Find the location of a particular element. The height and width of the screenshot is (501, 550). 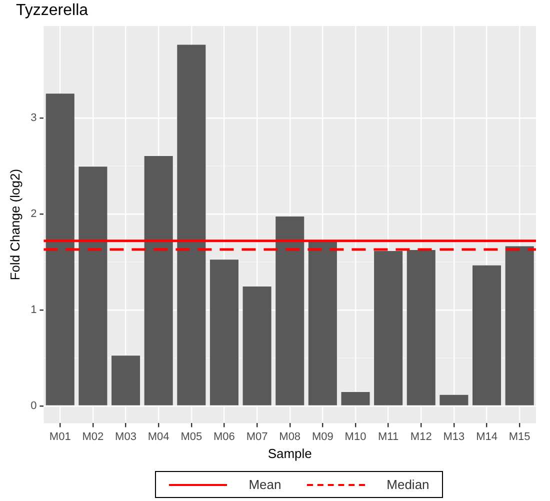

legend-label: Mean is located at coordinates (265, 484).